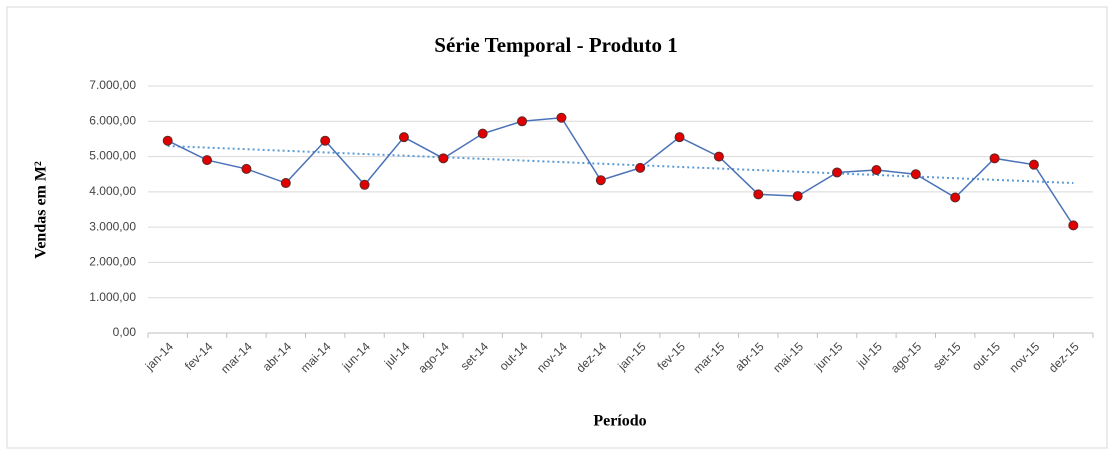  I want to click on y-tick-label: 5.000,00, so click(112, 156).